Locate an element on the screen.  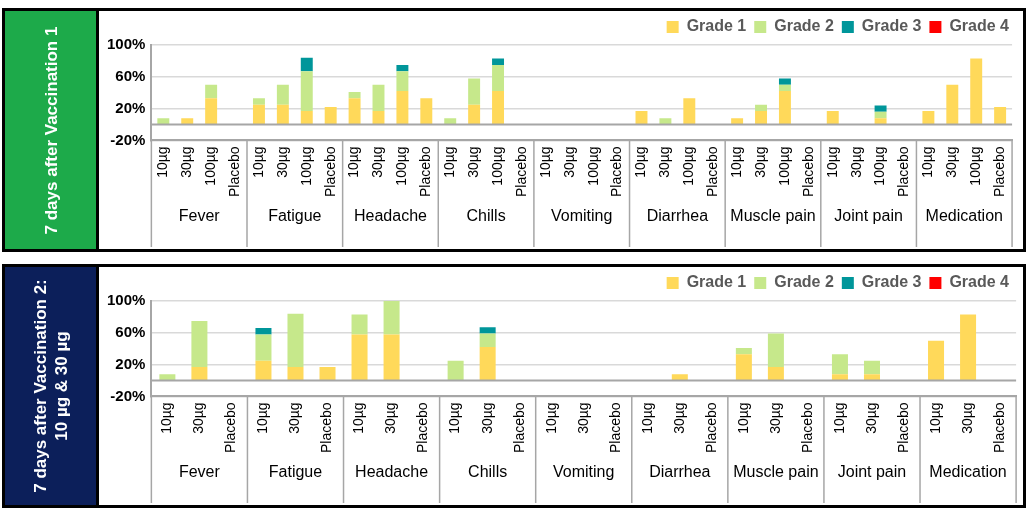
y-tick-label: 100% is located at coordinates (126, 44).